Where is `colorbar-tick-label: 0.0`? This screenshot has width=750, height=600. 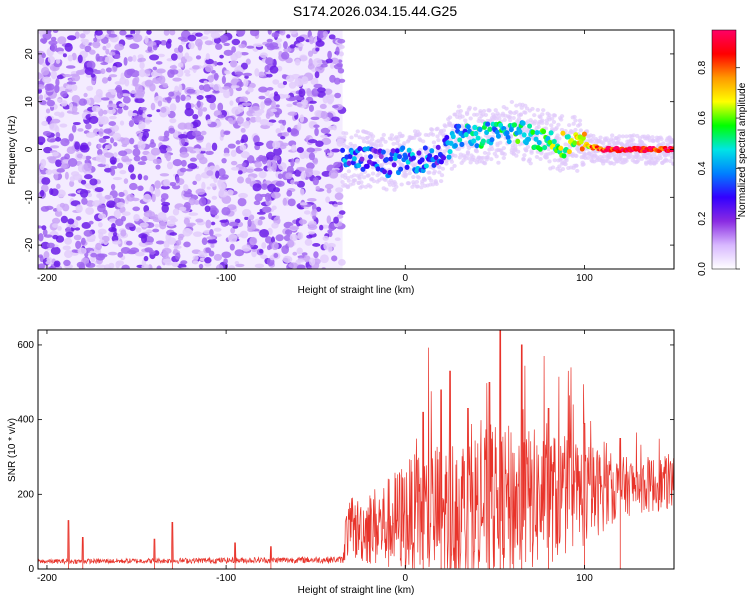
colorbar-tick-label: 0.0 is located at coordinates (702, 269).